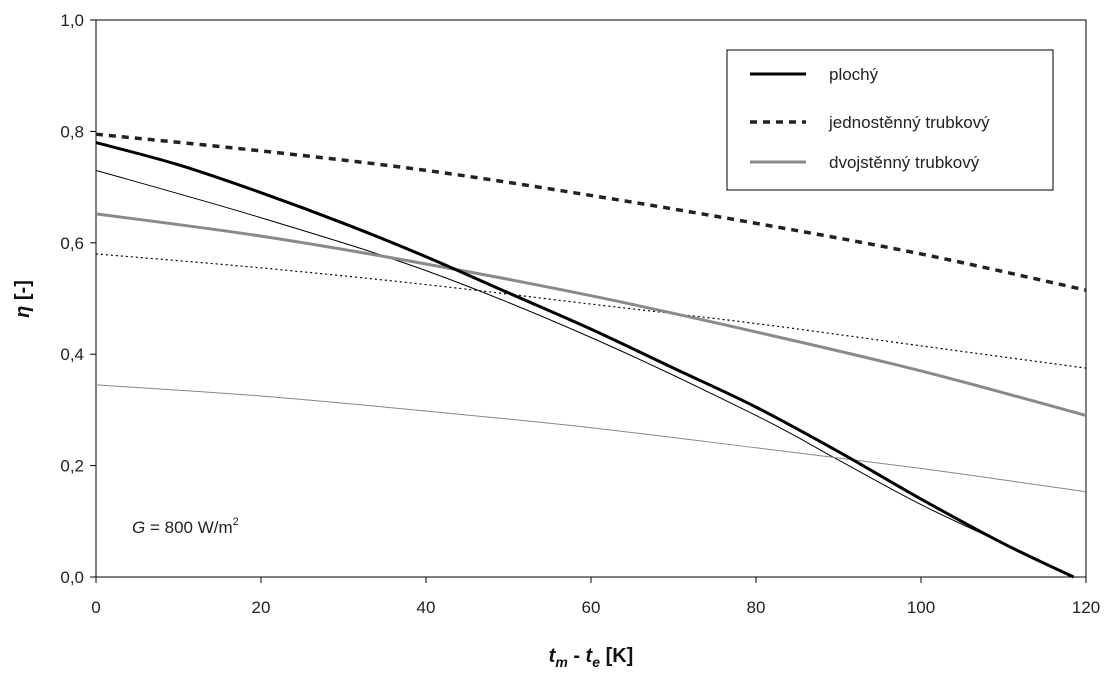 This screenshot has width=1111, height=674. What do you see at coordinates (23, 312) in the screenshot?
I see `y-title-eta: η` at bounding box center [23, 312].